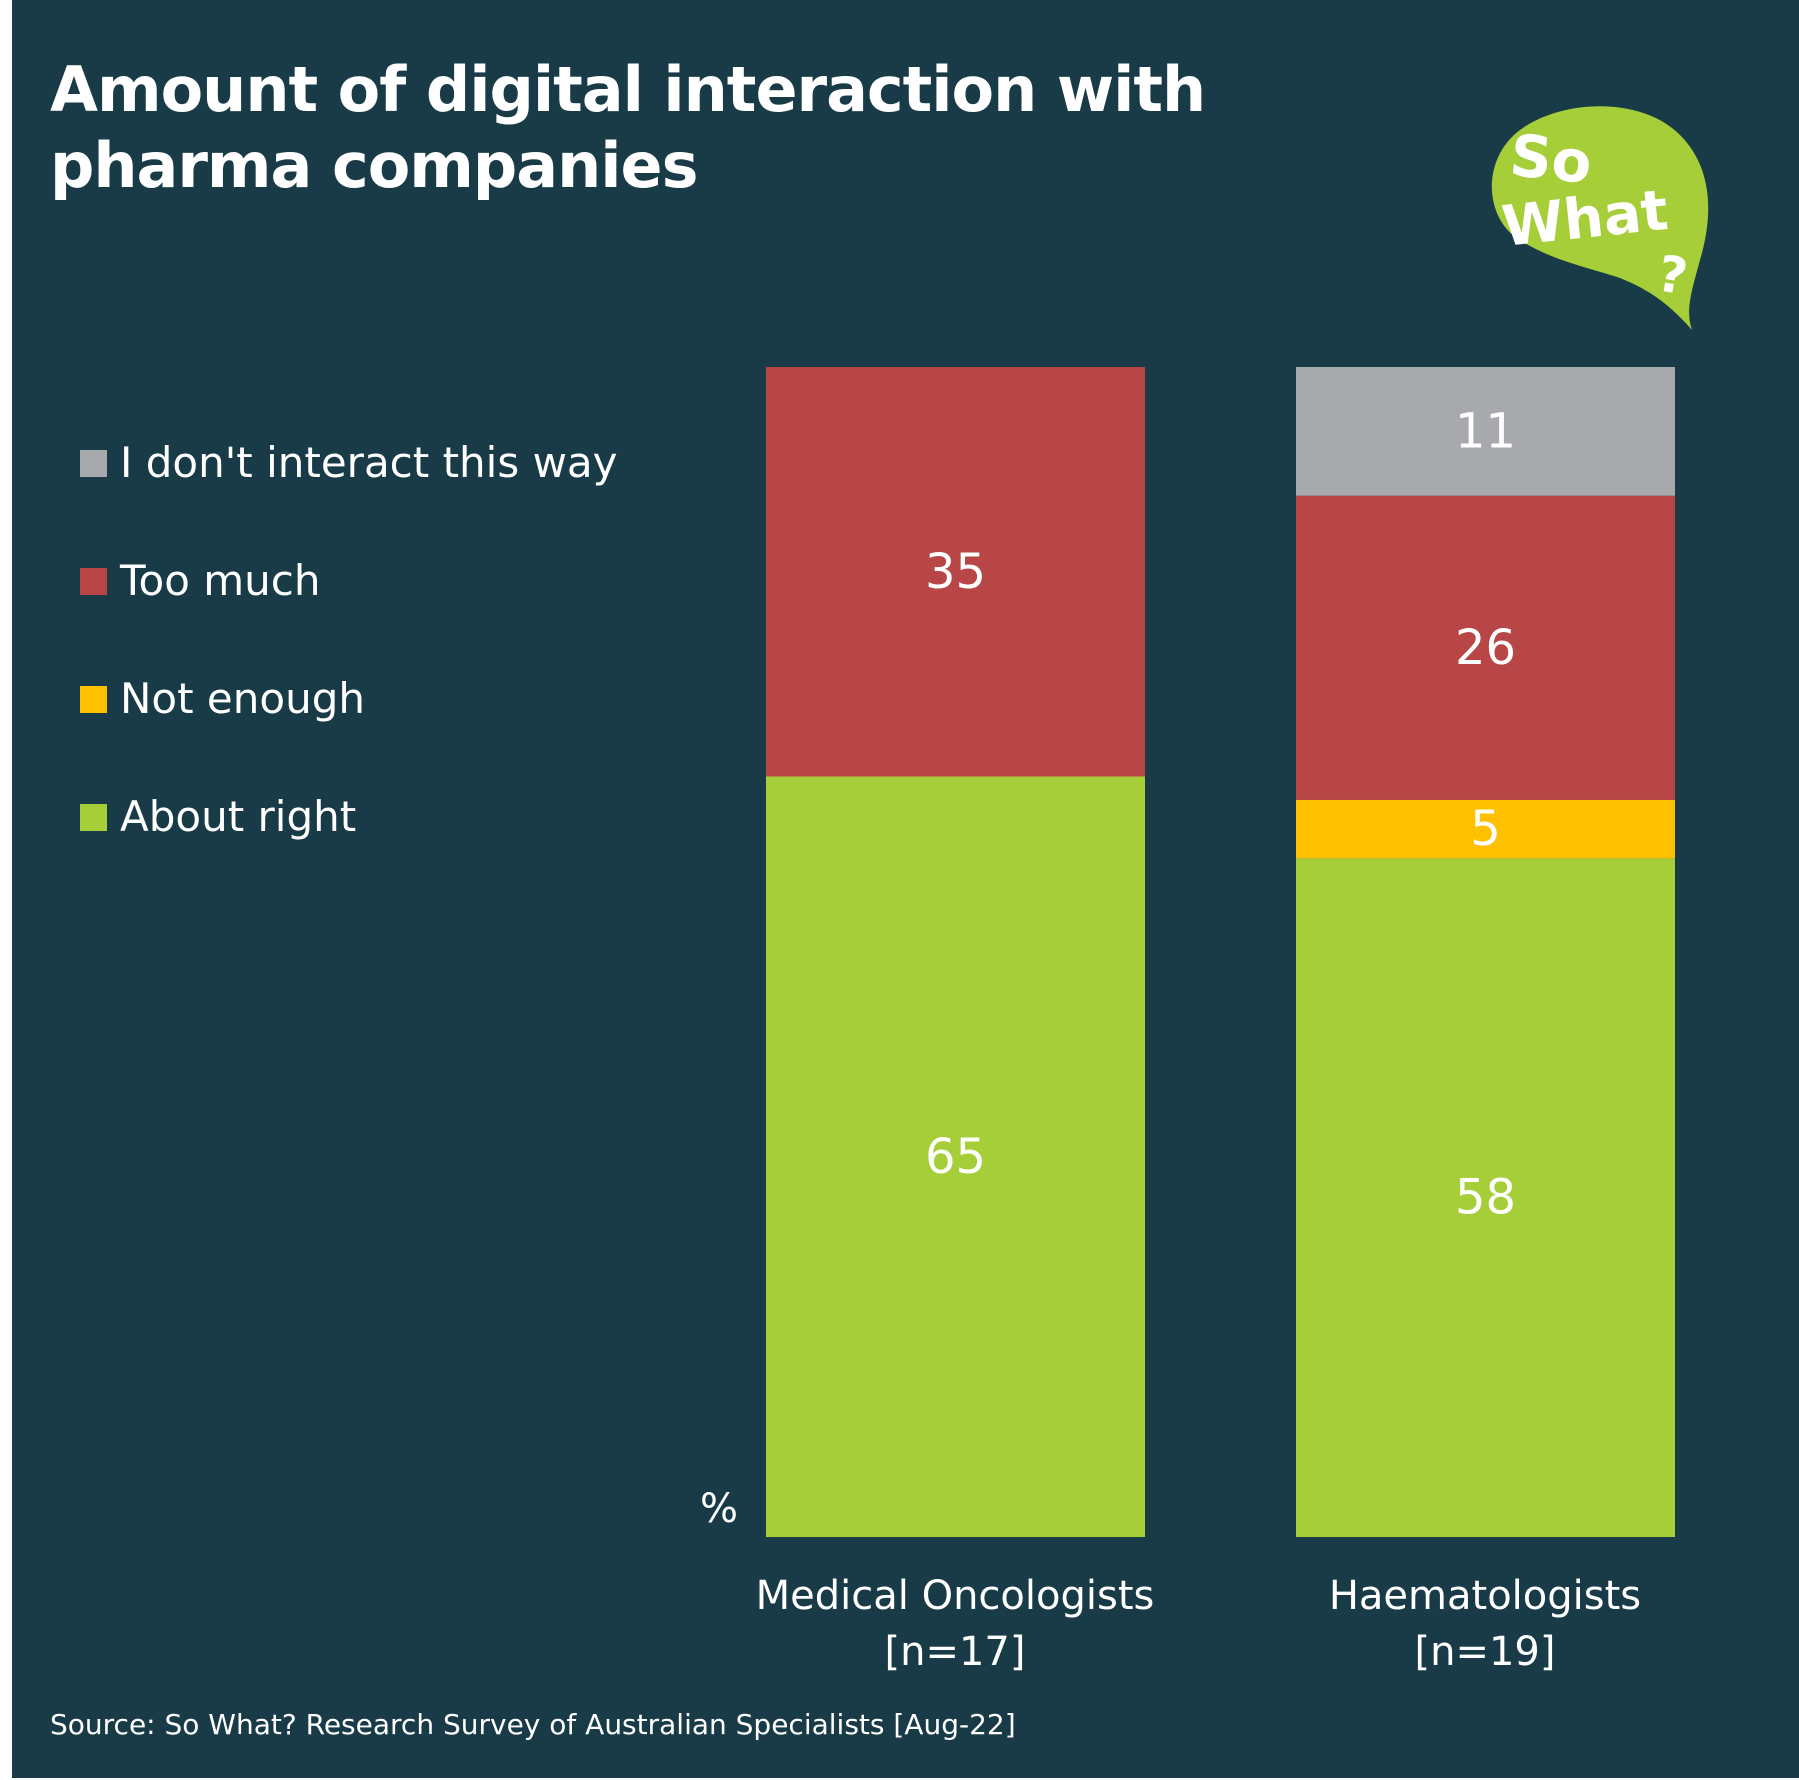 This screenshot has width=1799, height=1780. I want to click on data-label: 35, so click(955, 572).